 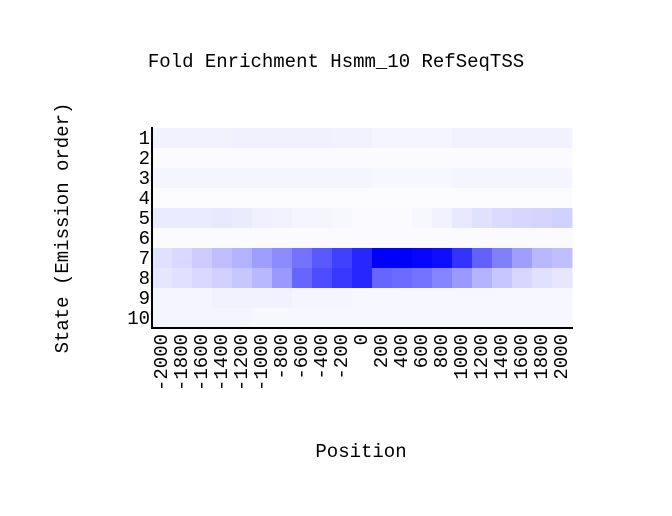 I want to click on y-tick-label: 3, so click(x=144, y=179).